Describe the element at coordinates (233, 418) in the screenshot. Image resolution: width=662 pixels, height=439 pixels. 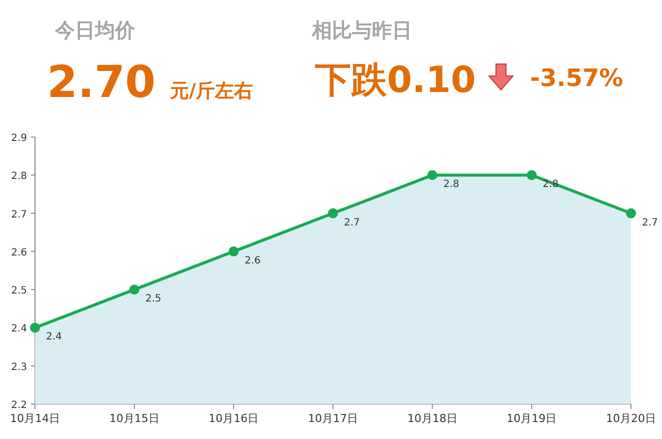
I see `x-tick-label: 10月16日` at that location.